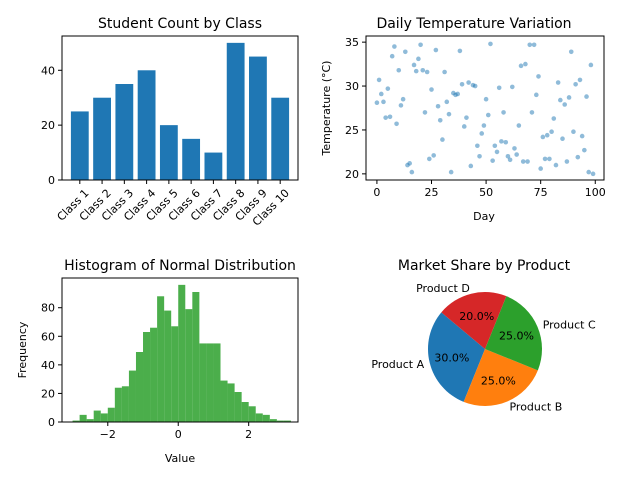 This screenshot has height=480, width=640. Describe the element at coordinates (473, 24) in the screenshot. I see `chart-title: Daily Temperature Variation` at that location.